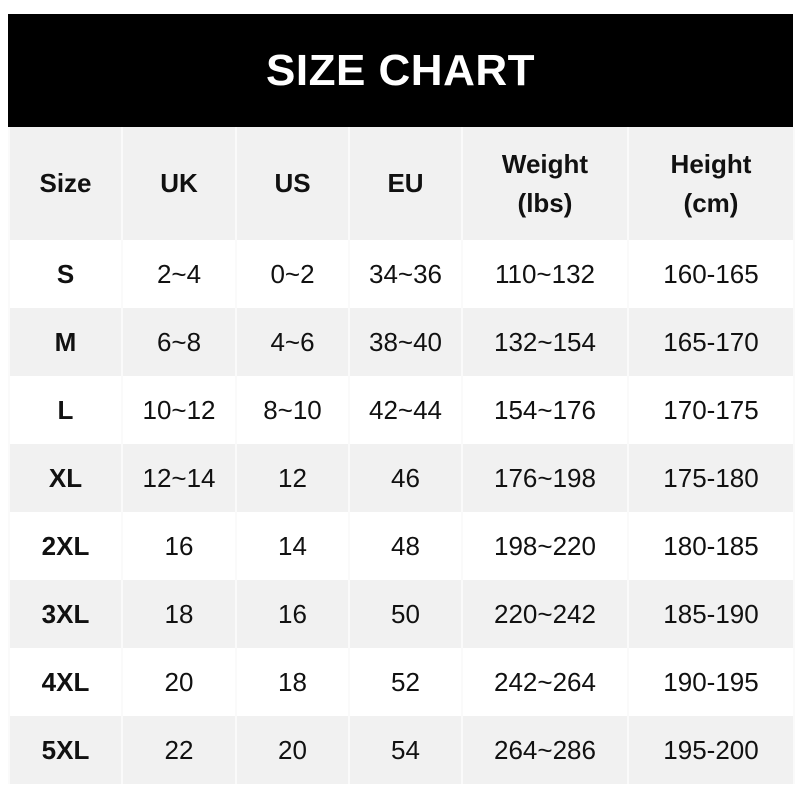 This screenshot has width=800, height=800. I want to click on cell-height: 180-185, so click(711, 546).